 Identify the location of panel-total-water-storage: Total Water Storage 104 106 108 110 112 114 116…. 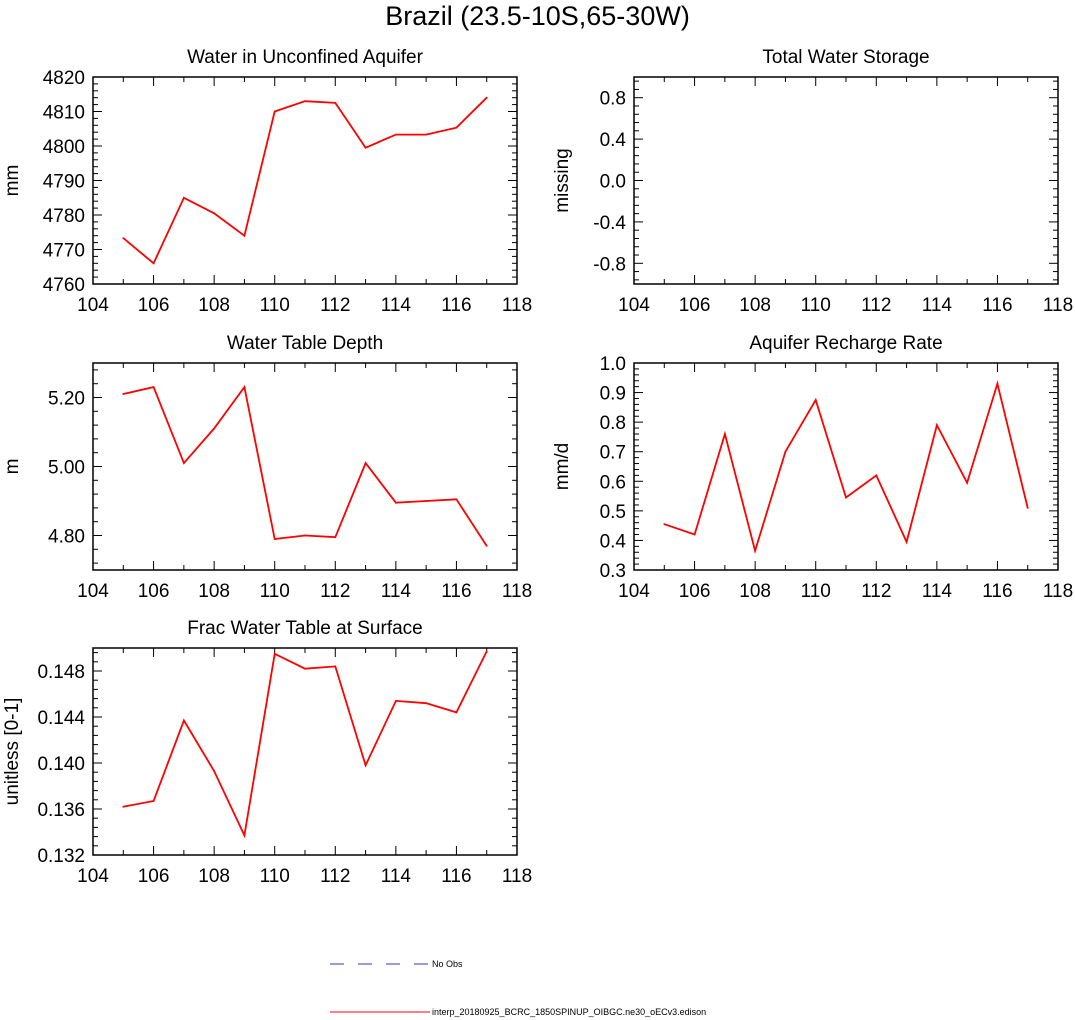
(812, 181).